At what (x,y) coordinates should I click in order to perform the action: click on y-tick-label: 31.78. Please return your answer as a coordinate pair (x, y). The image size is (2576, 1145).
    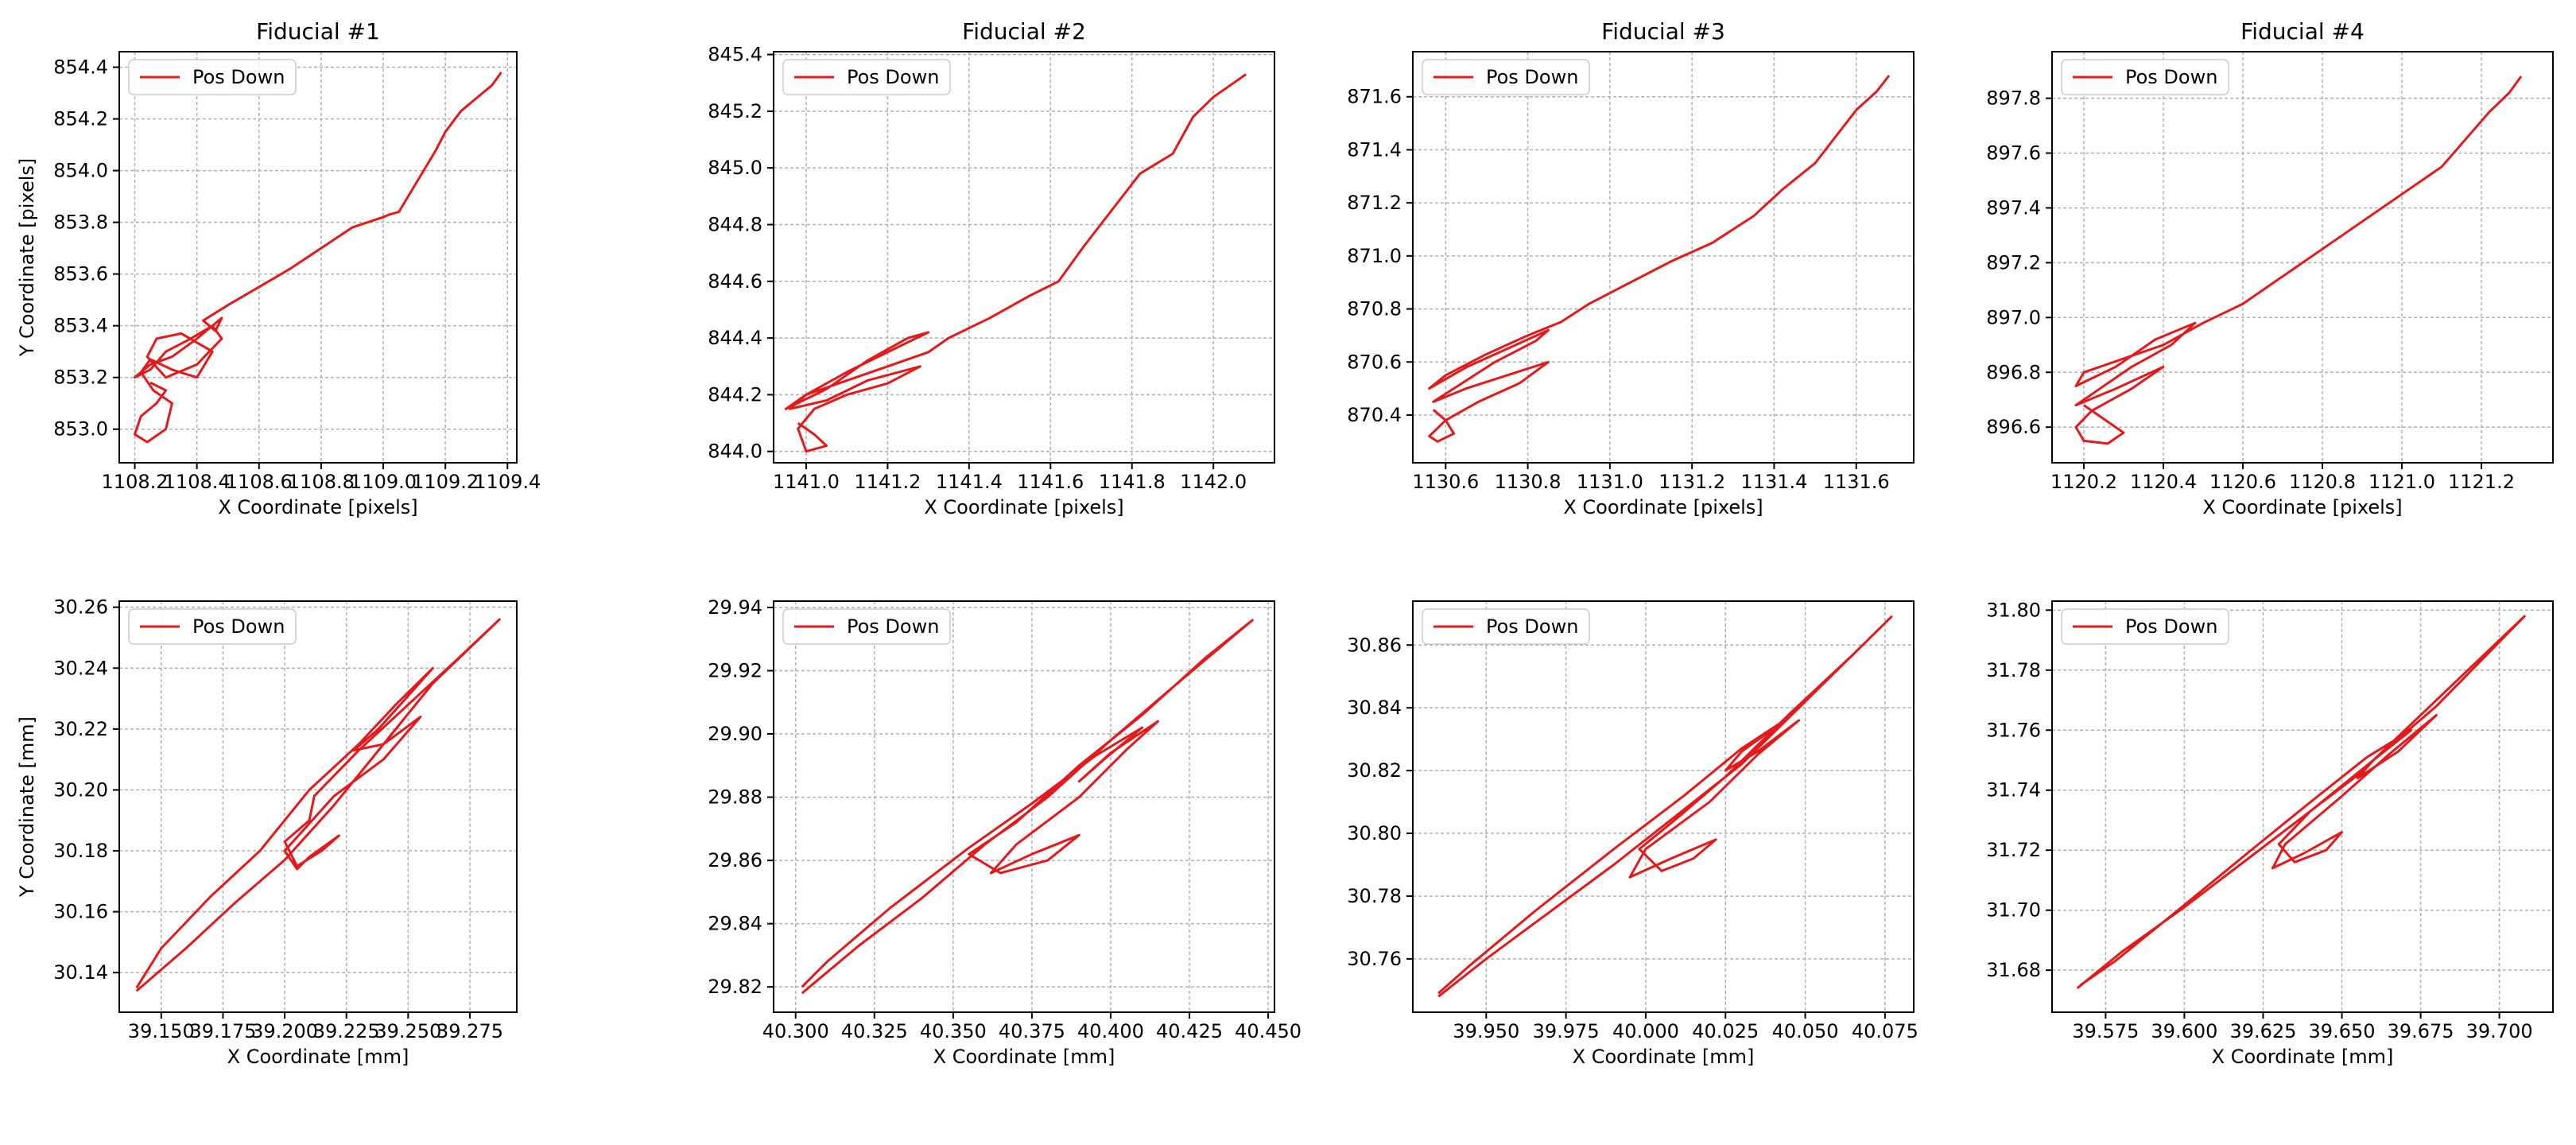
    Looking at the image, I should click on (2013, 670).